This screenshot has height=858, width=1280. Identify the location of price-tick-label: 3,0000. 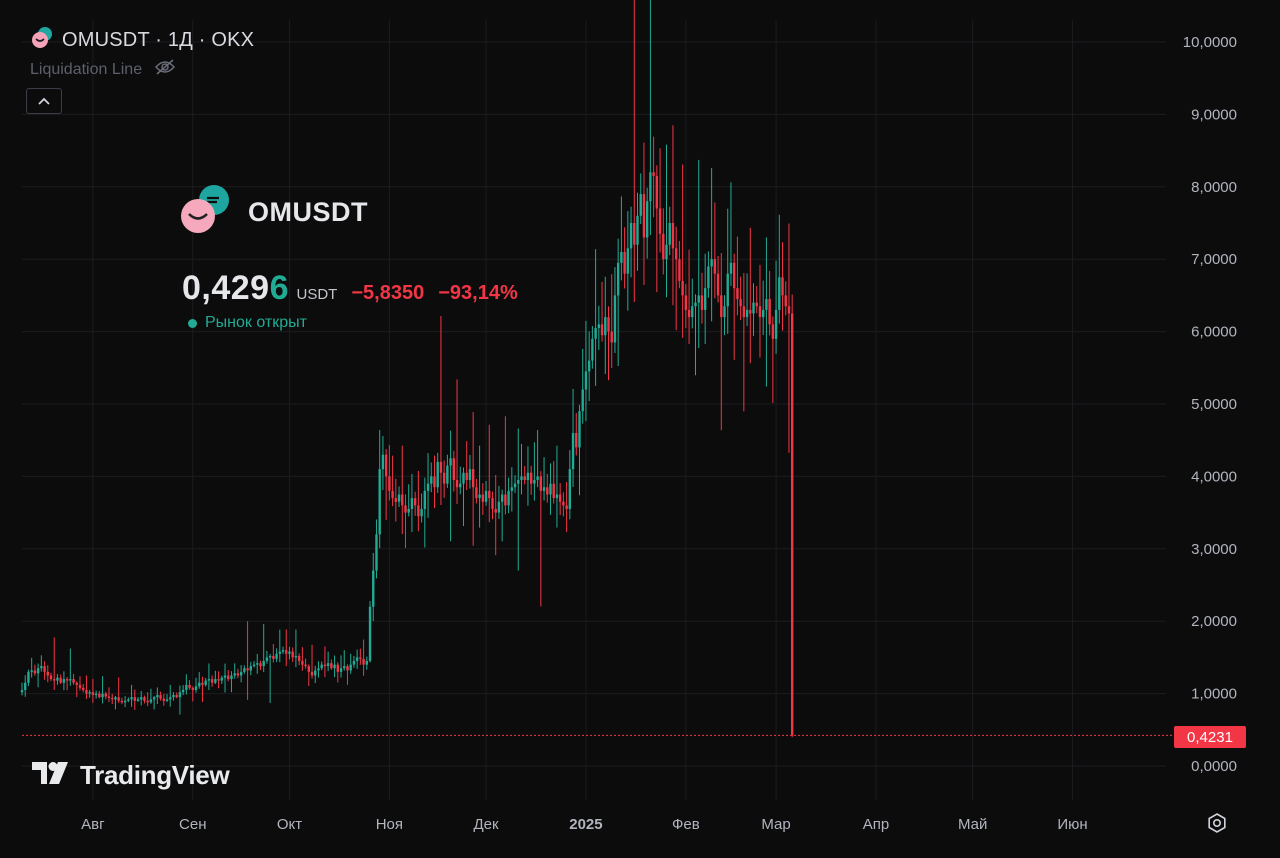
(1214, 549).